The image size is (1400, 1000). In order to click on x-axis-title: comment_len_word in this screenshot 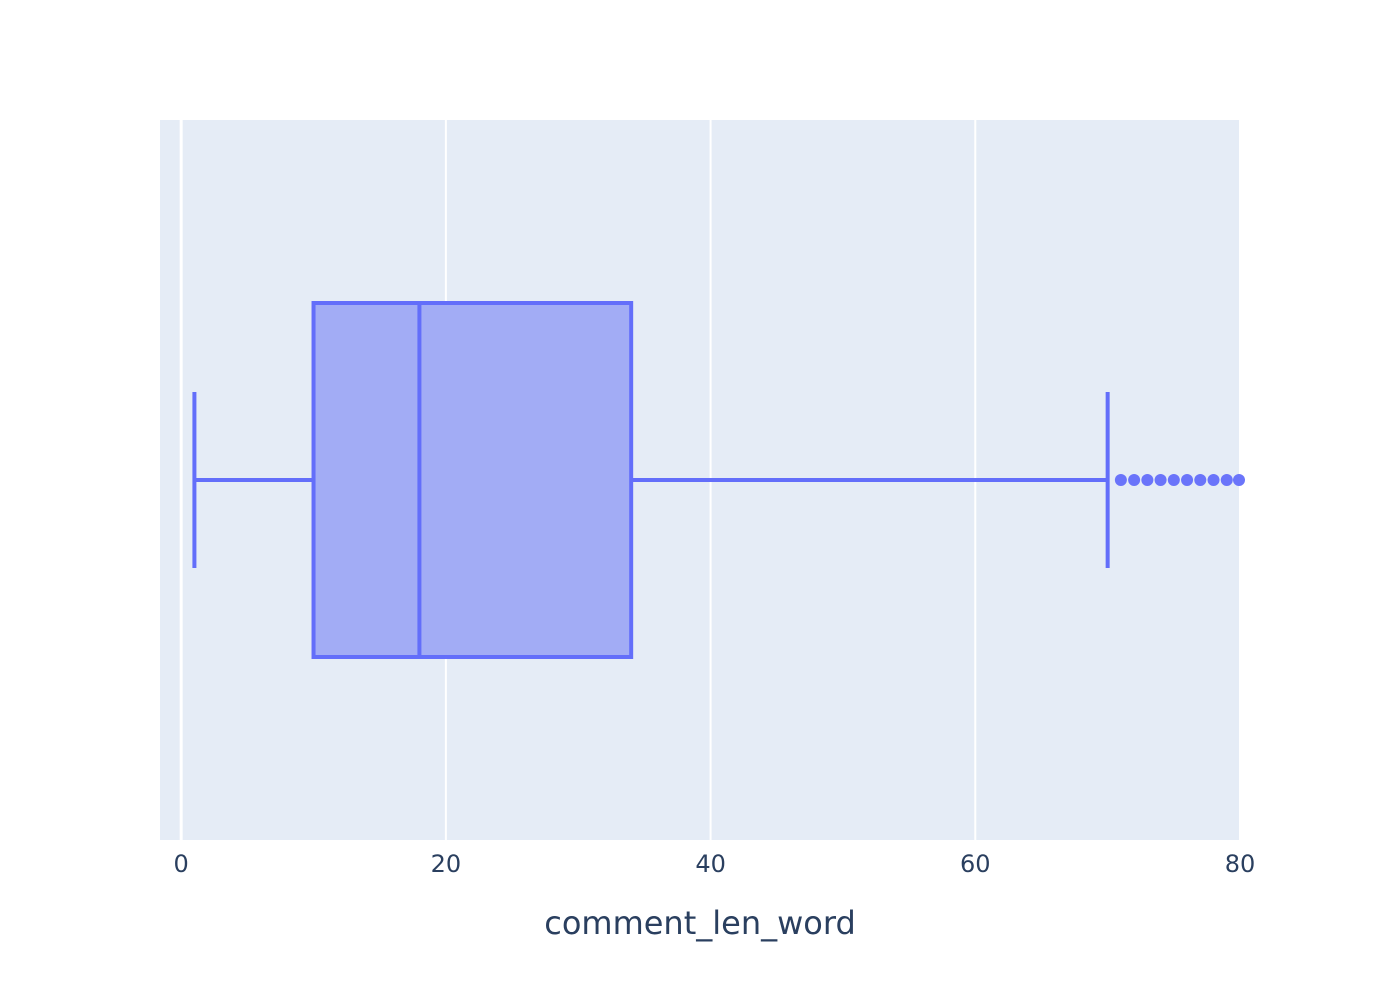, I will do `click(700, 923)`.